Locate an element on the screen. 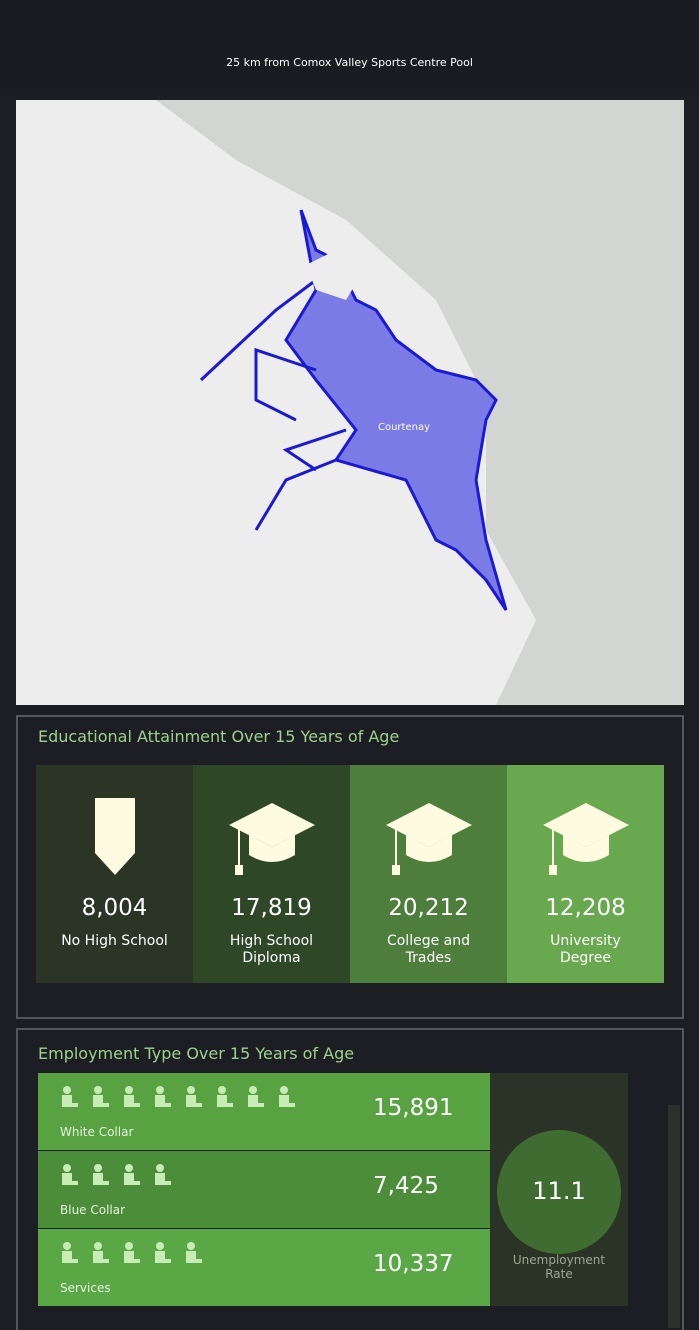 Image resolution: width=699 pixels, height=1330 pixels. tile-label: University Degree is located at coordinates (585, 949).